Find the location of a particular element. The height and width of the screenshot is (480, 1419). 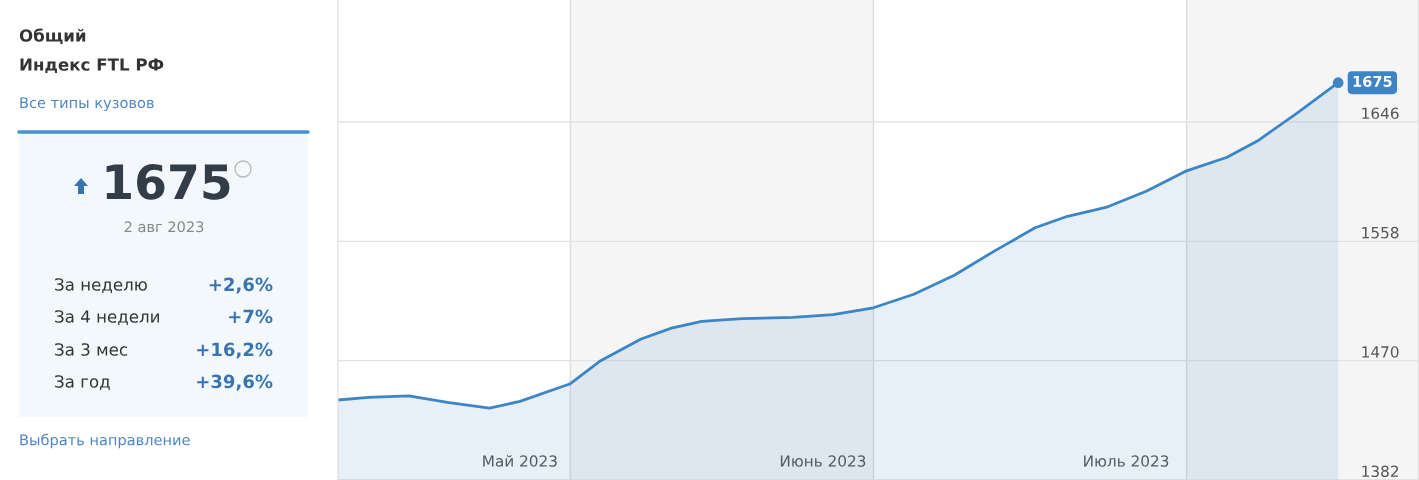

text: За 4 недели is located at coordinates (107, 317).